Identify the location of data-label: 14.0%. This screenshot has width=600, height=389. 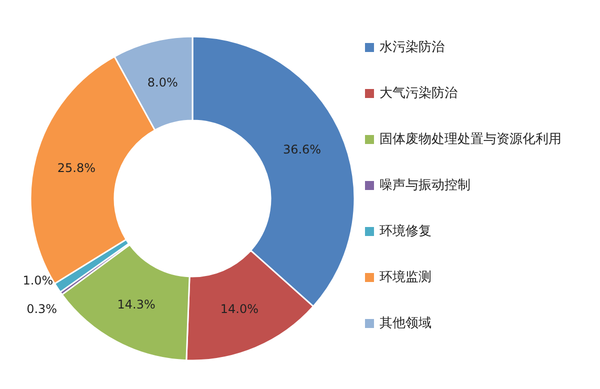
(239, 309).